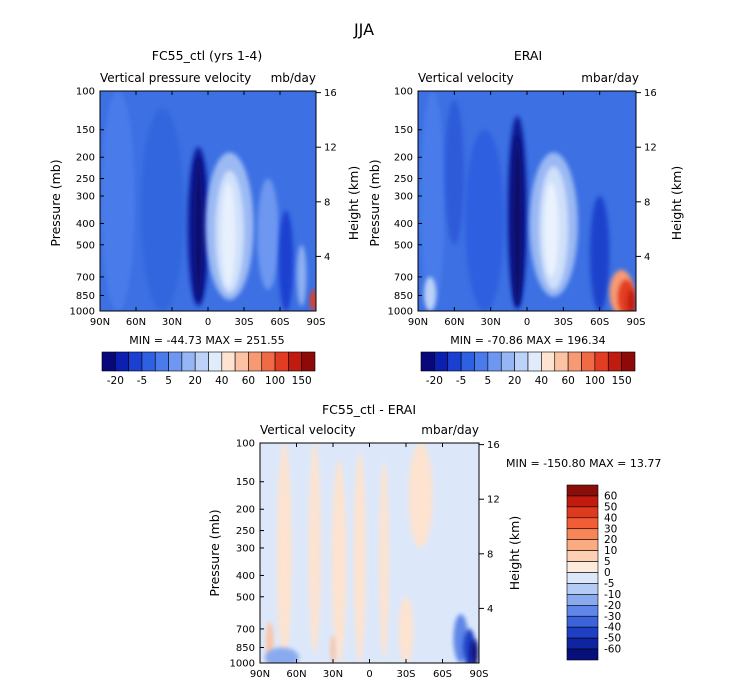 This screenshot has height=686, width=733. Describe the element at coordinates (142, 381) in the screenshot. I see `colorbar-label: -5` at that location.